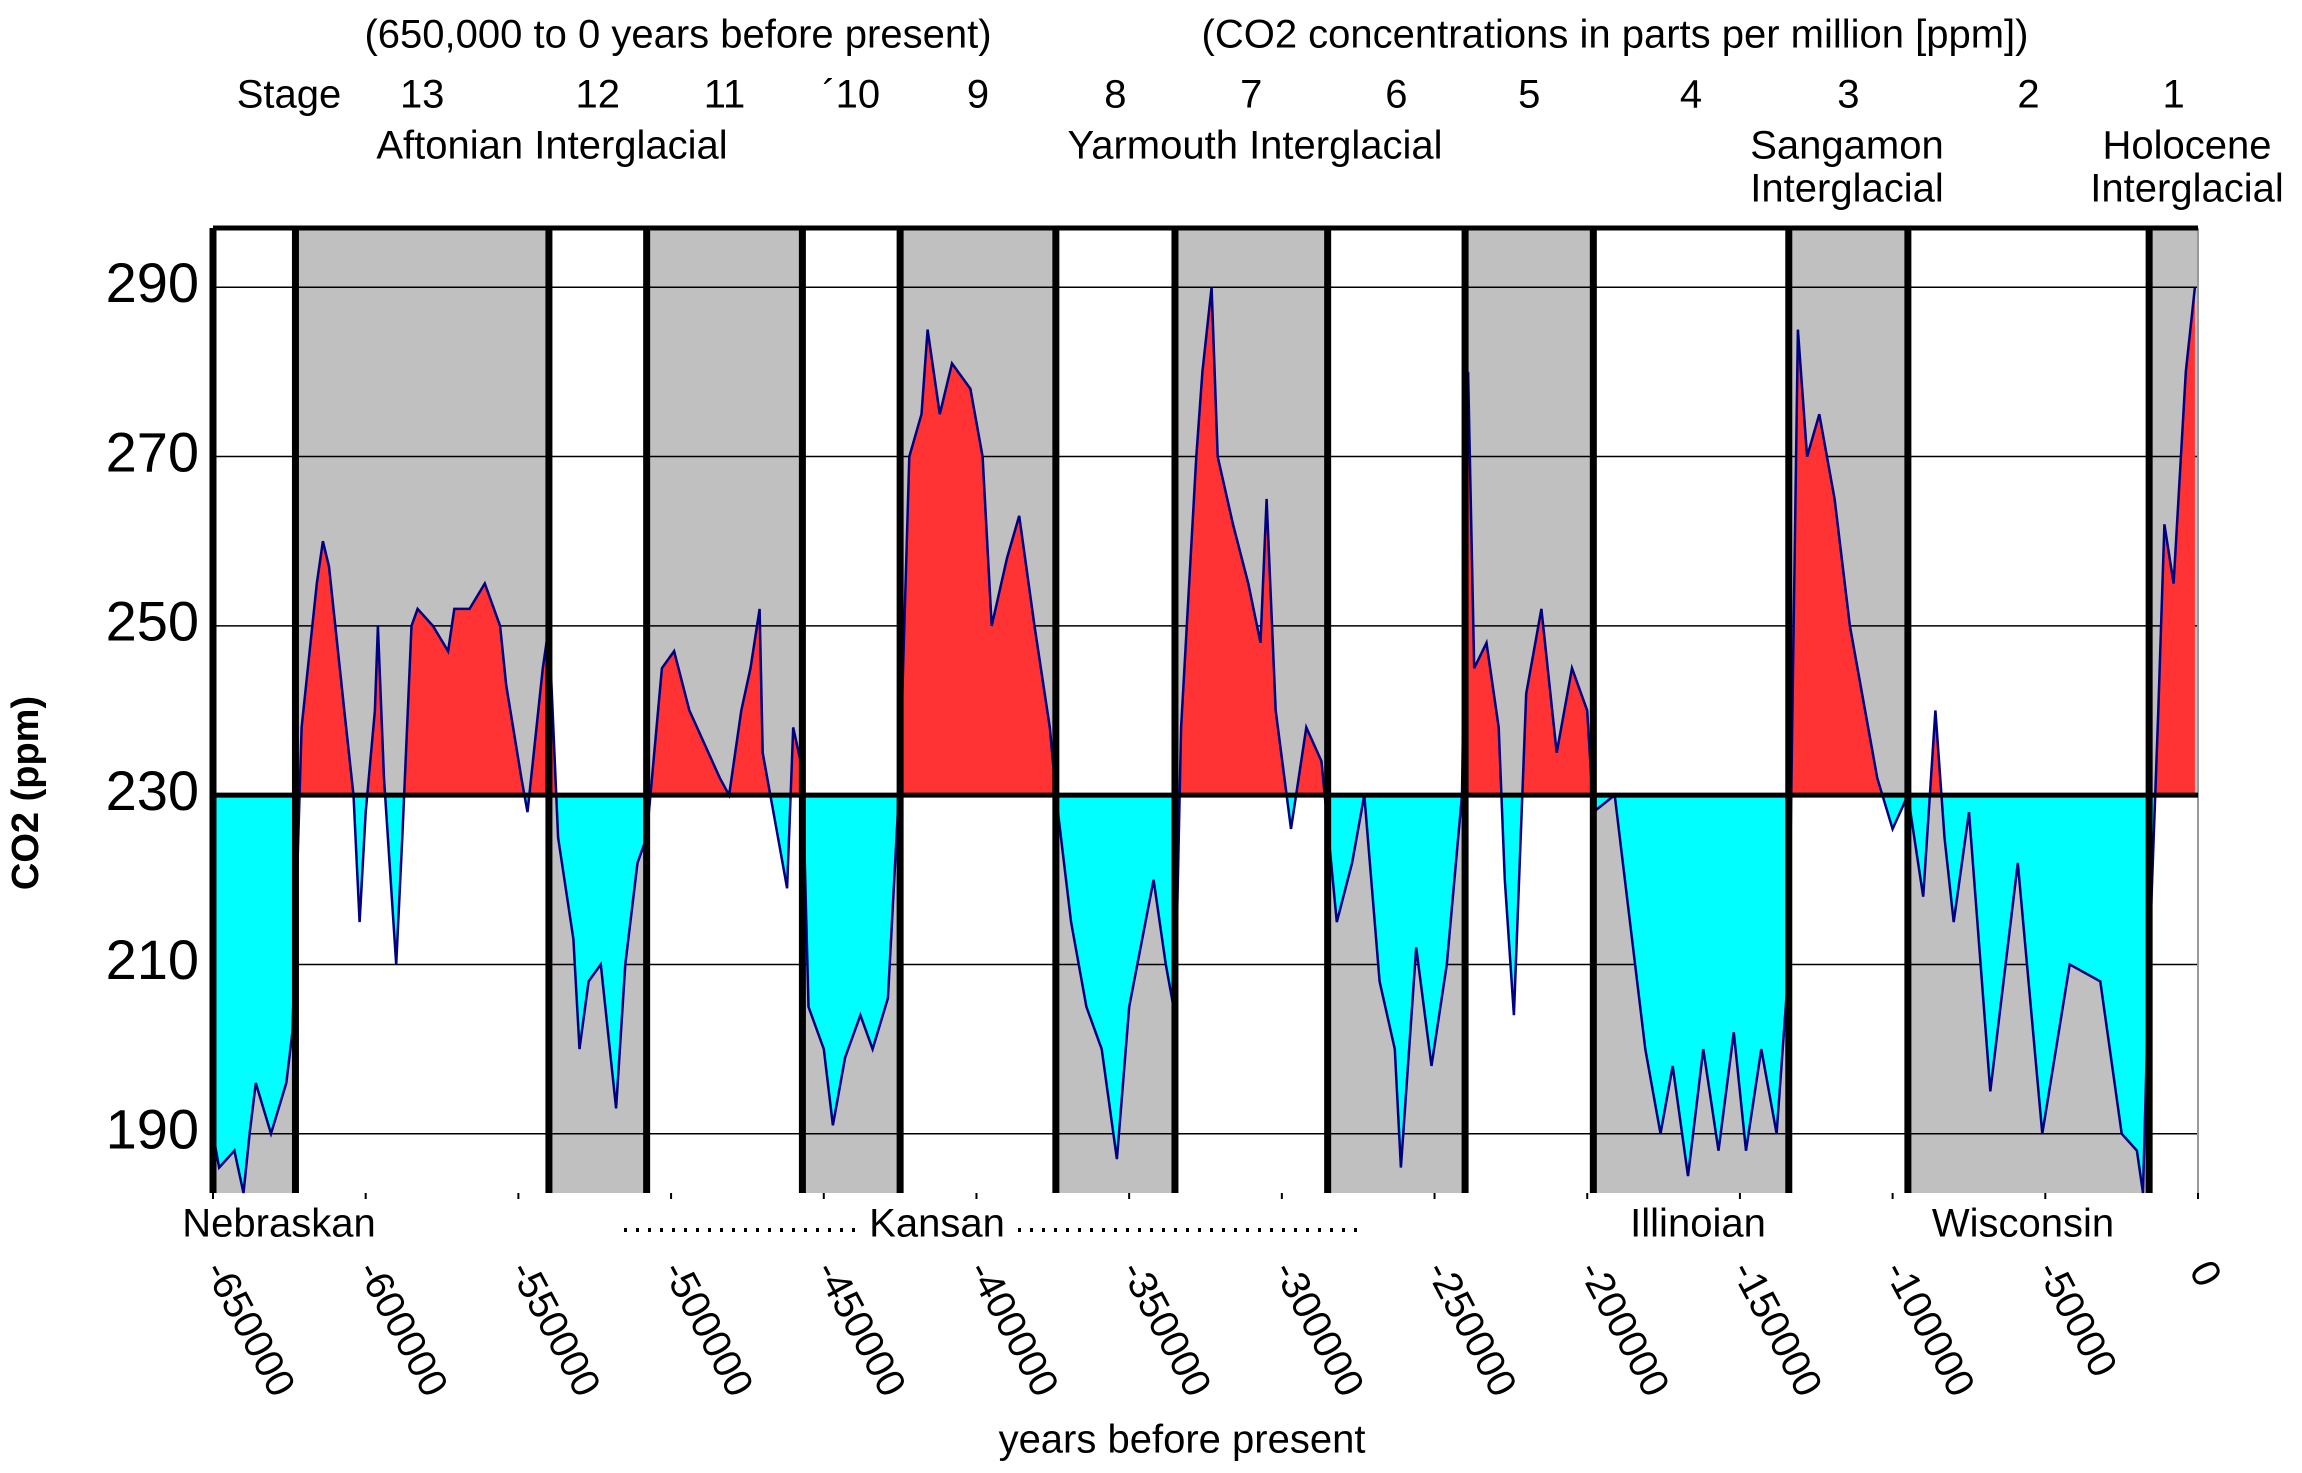 This screenshot has height=1473, width=2302. I want to click on stage-number: 7, so click(1251, 95).